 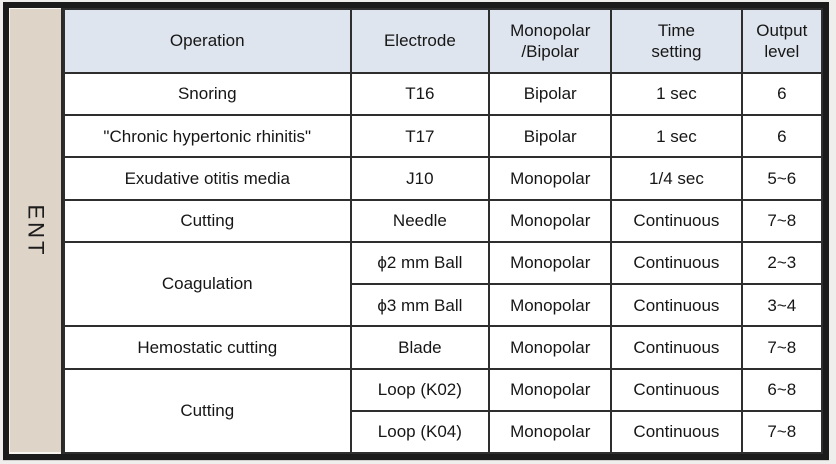 What do you see at coordinates (782, 305) in the screenshot?
I see `cell-output: 3~4` at bounding box center [782, 305].